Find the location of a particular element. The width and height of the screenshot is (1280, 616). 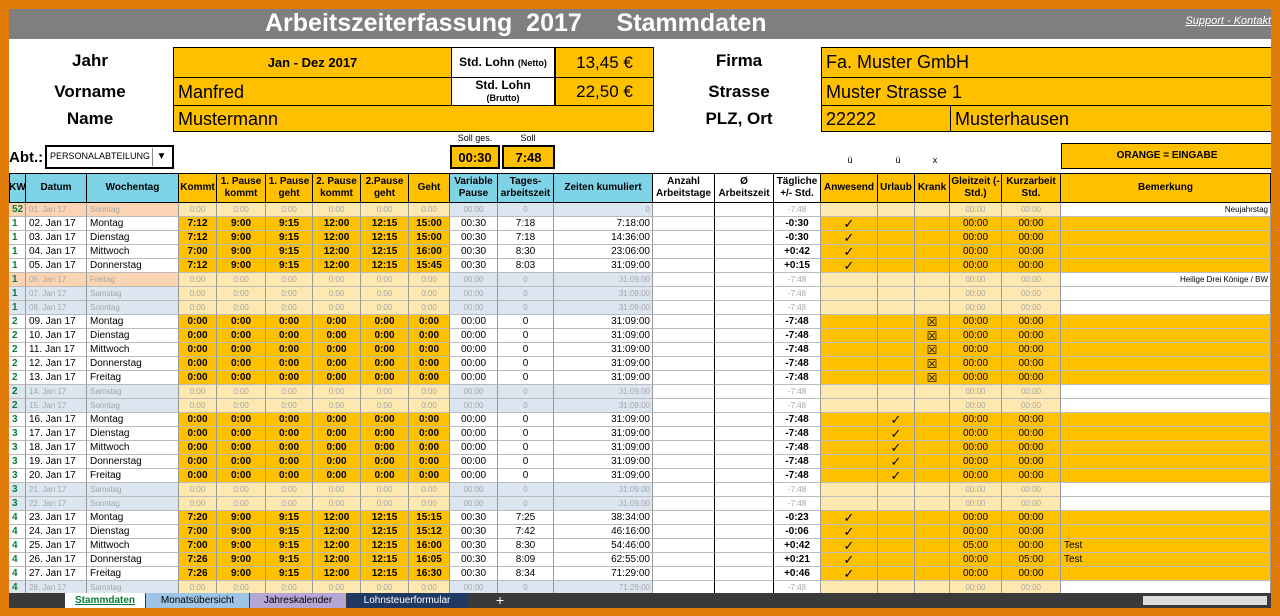

tab-stammdaten: Stammdaten is located at coordinates (105, 600).